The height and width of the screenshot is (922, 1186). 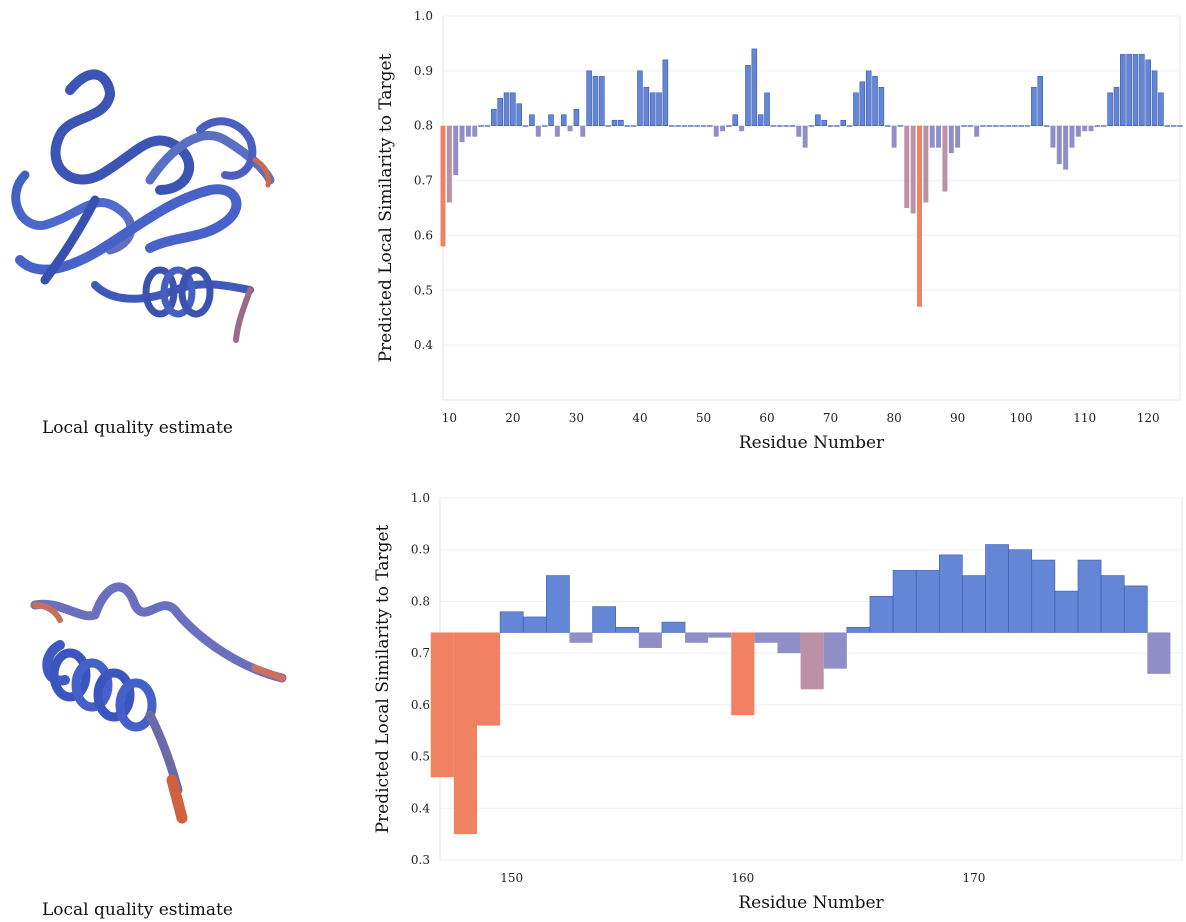 What do you see at coordinates (420, 757) in the screenshot?
I see `y-tick-label: 0.5` at bounding box center [420, 757].